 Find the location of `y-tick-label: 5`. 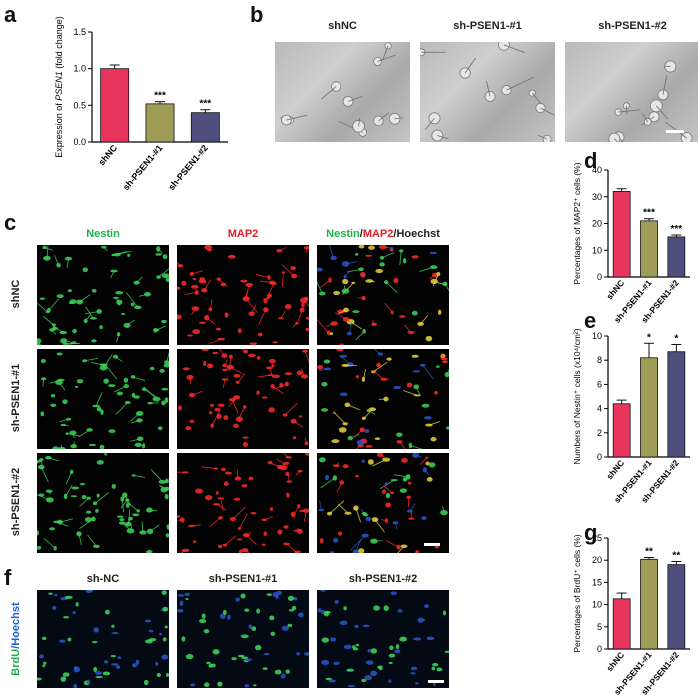

y-tick-label: 5 is located at coordinates (599, 627).